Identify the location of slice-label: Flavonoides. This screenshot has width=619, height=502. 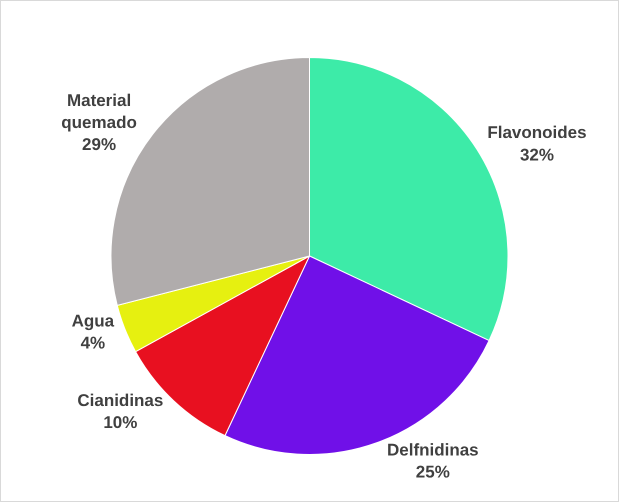
(537, 132).